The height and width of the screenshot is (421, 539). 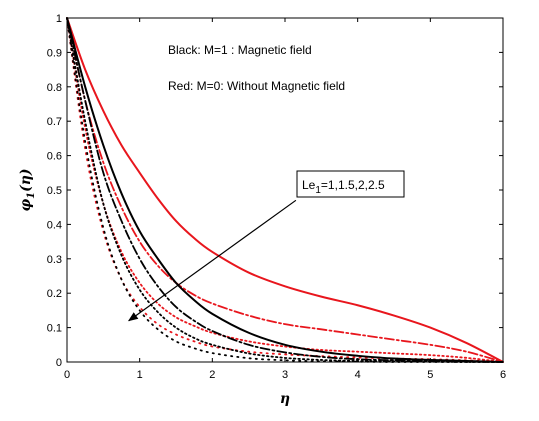 What do you see at coordinates (54, 329) in the screenshot?
I see `y-tick-label: 0.1` at bounding box center [54, 329].